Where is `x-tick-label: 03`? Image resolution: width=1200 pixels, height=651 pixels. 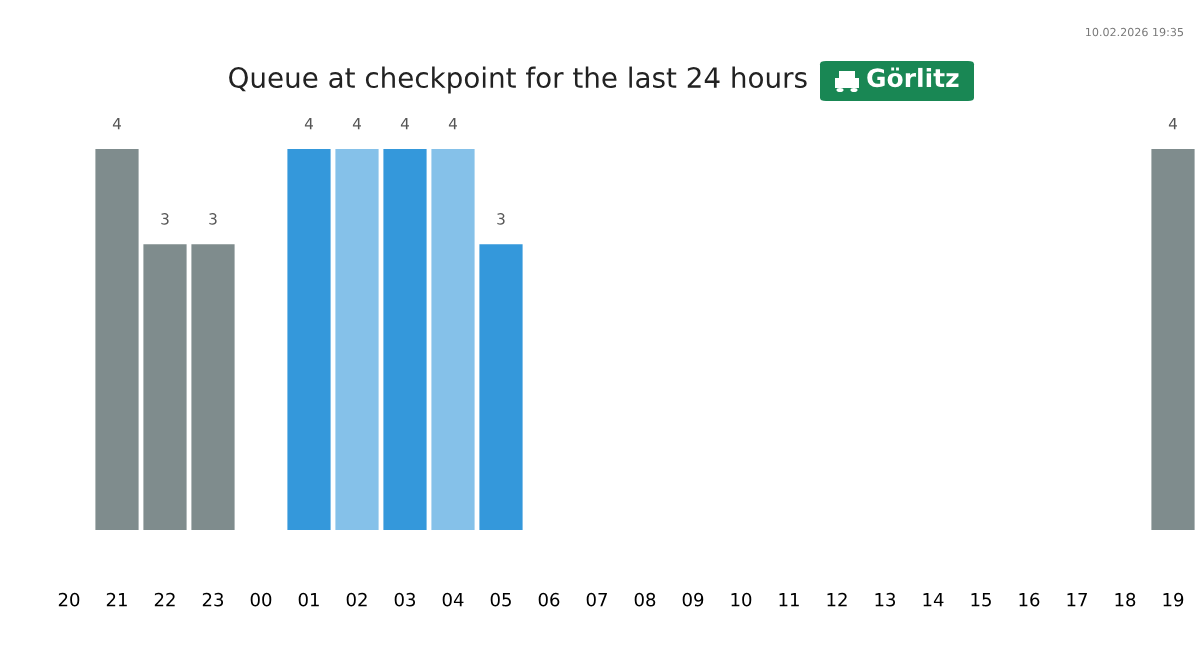
x-tick-label: 03 is located at coordinates (405, 599).